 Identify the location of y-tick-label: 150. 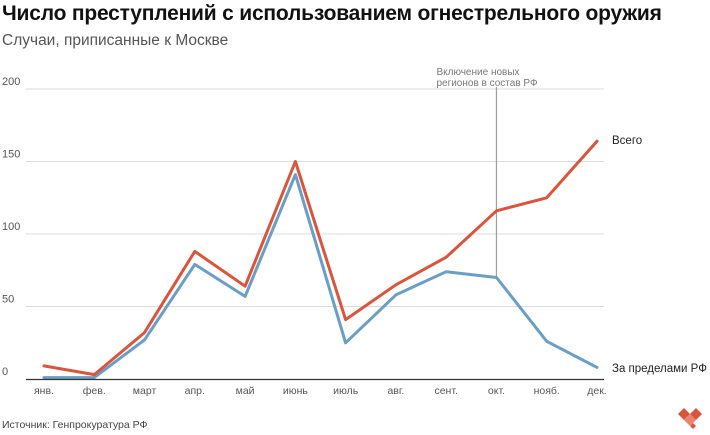
(11, 155).